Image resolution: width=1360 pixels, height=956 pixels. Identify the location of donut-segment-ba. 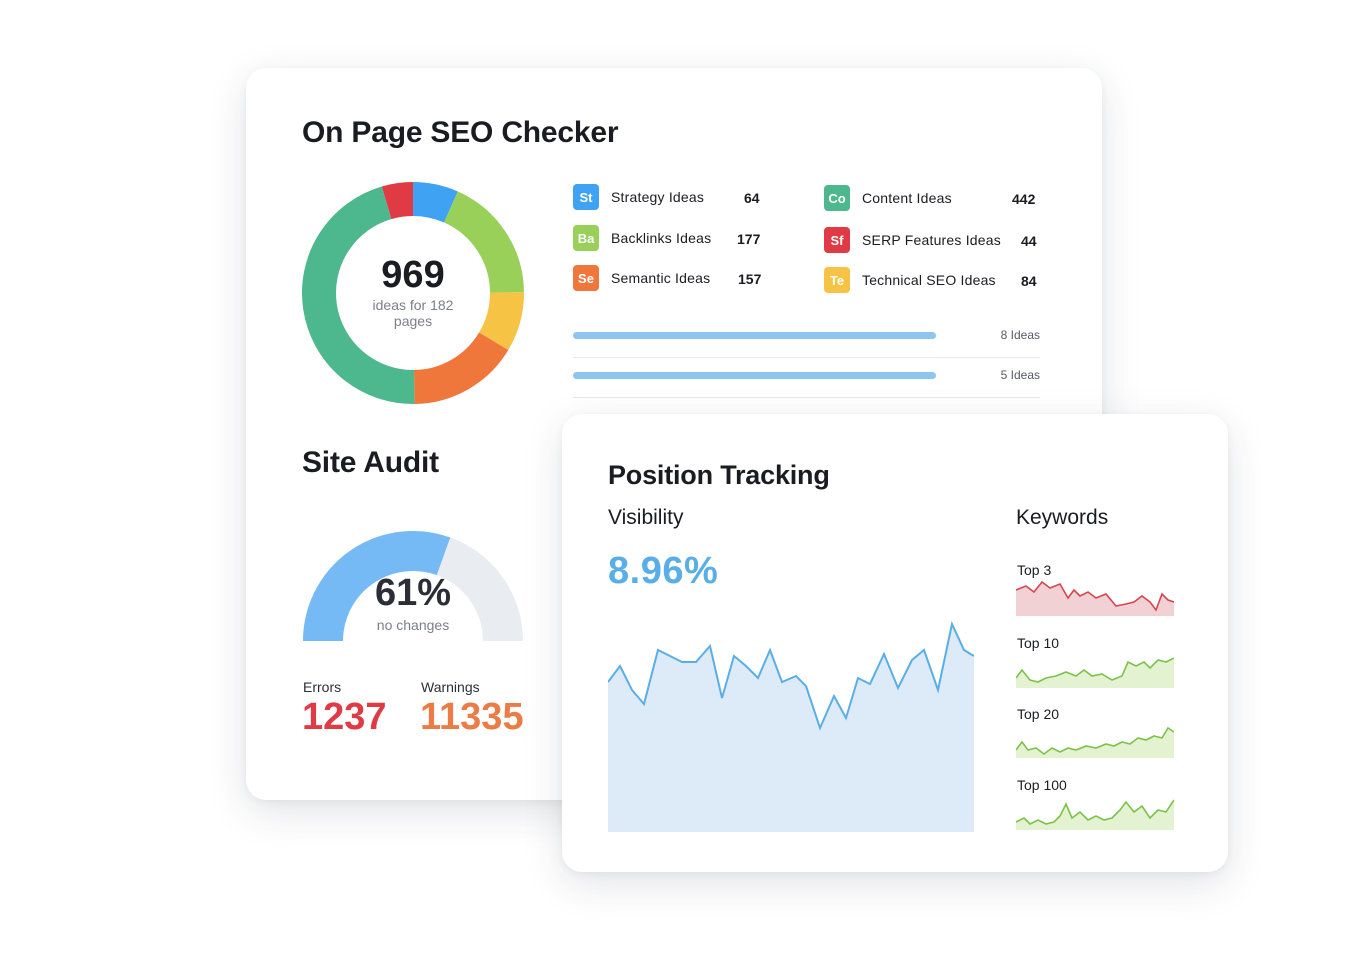
(483, 242).